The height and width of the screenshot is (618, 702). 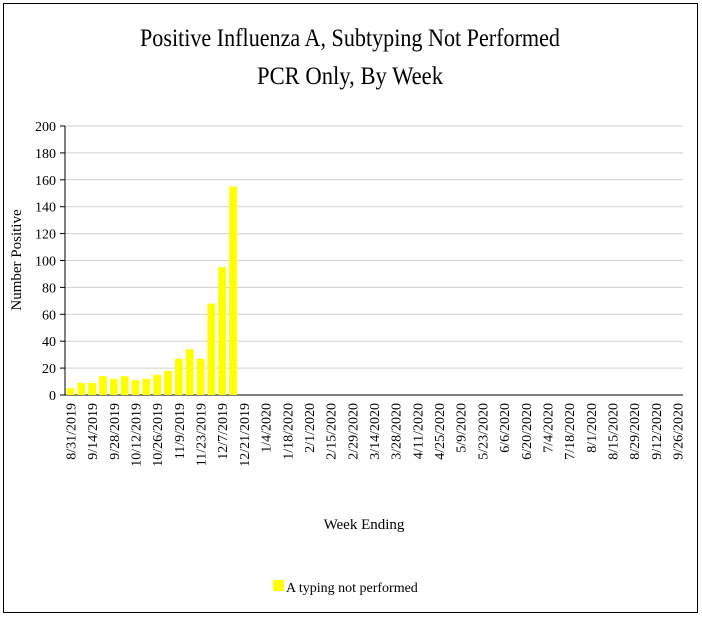 What do you see at coordinates (136, 435) in the screenshot?
I see `x-tick-label: 10/12/2019` at bounding box center [136, 435].